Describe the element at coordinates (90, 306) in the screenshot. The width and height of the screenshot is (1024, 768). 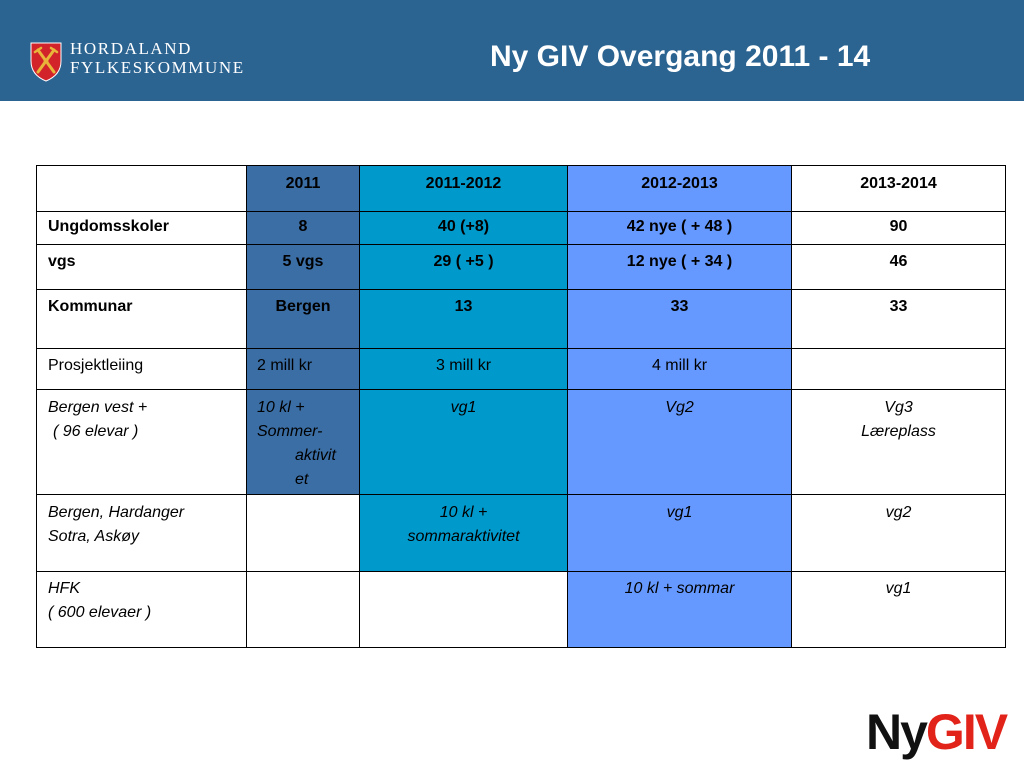
I see `cell-text: Kommunar` at that location.